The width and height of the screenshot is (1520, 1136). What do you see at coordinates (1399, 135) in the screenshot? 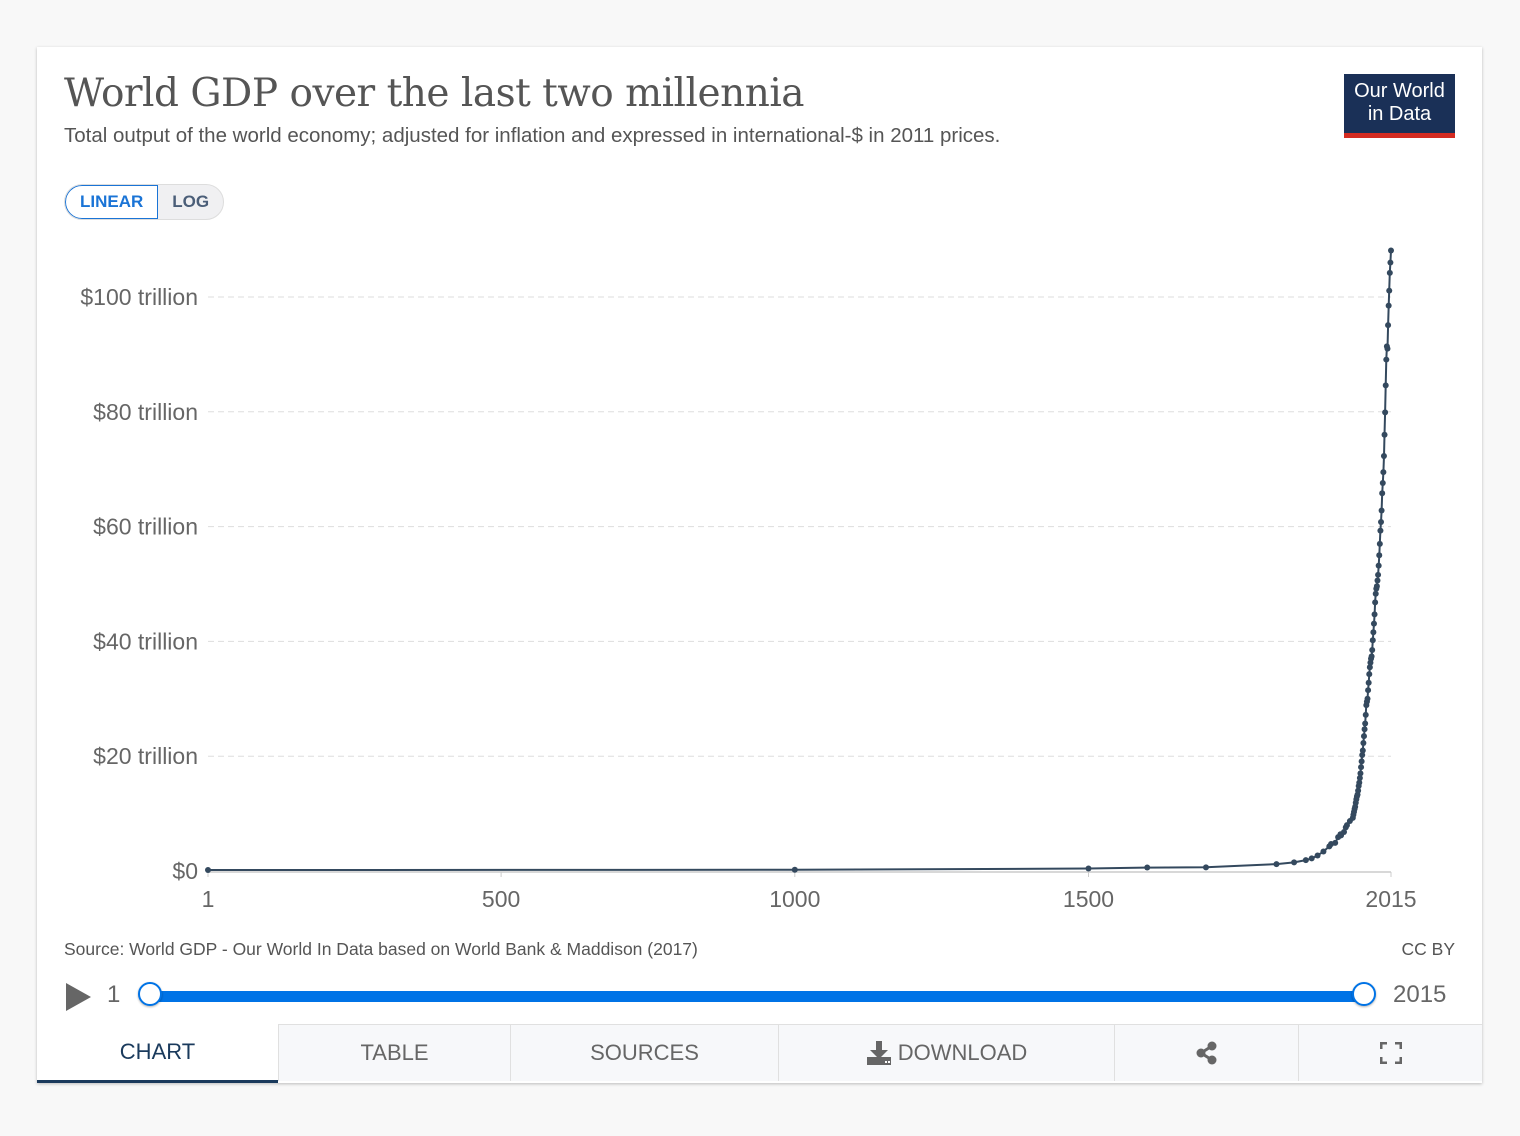
I see `logo-accent-bar` at bounding box center [1399, 135].